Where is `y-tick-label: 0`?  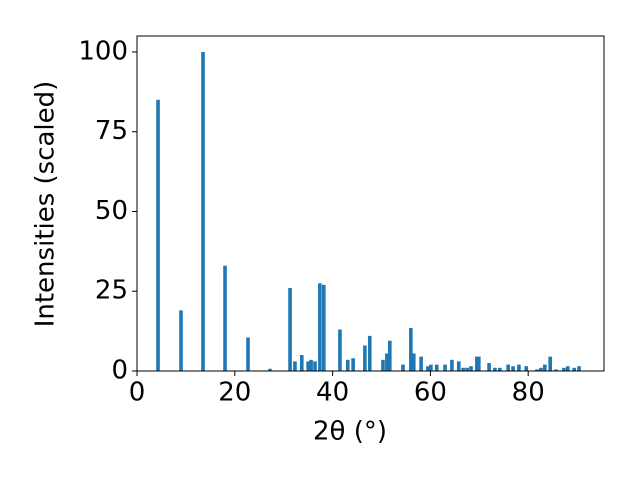 y-tick-label: 0 is located at coordinates (119, 371).